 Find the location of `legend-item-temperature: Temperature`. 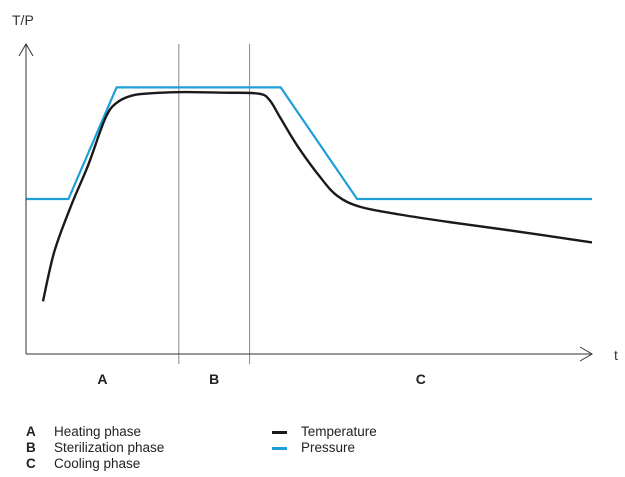

legend-item-temperature: Temperature is located at coordinates (324, 432).